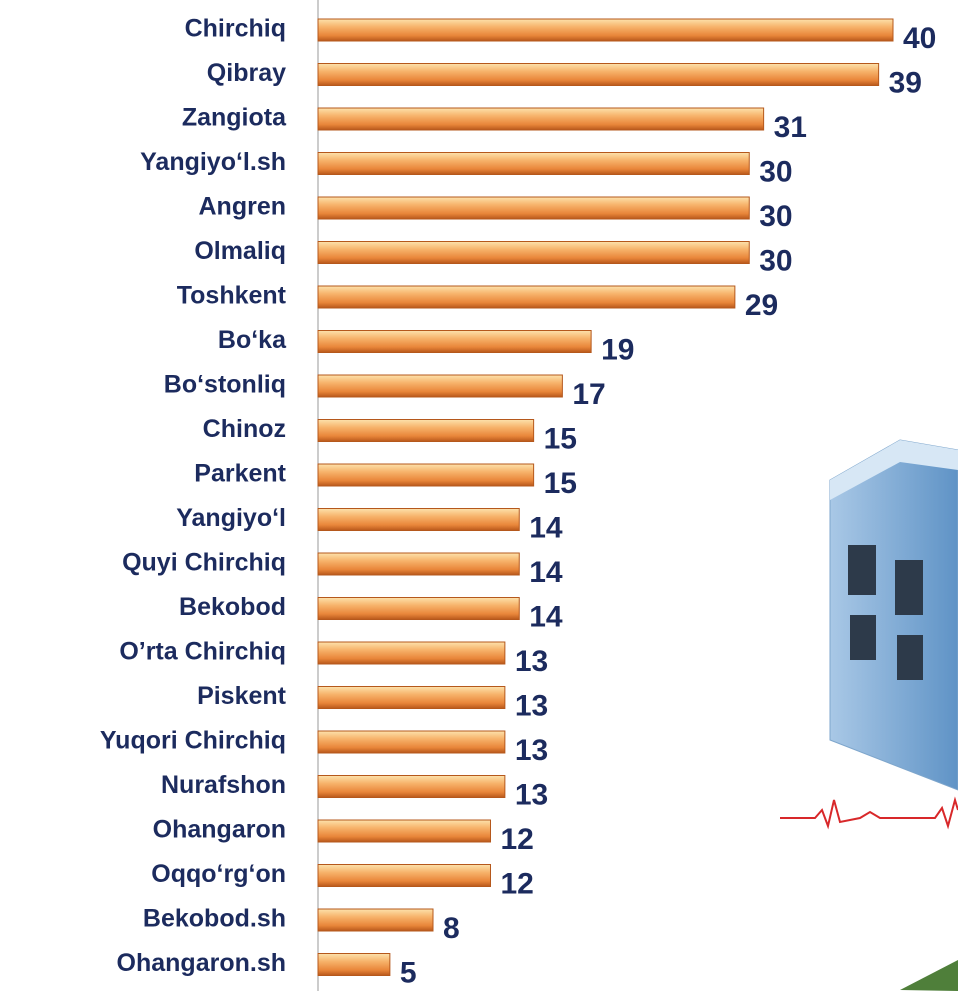 Image resolution: width=958 pixels, height=991 pixels. I want to click on value-label: 40, so click(919, 38).